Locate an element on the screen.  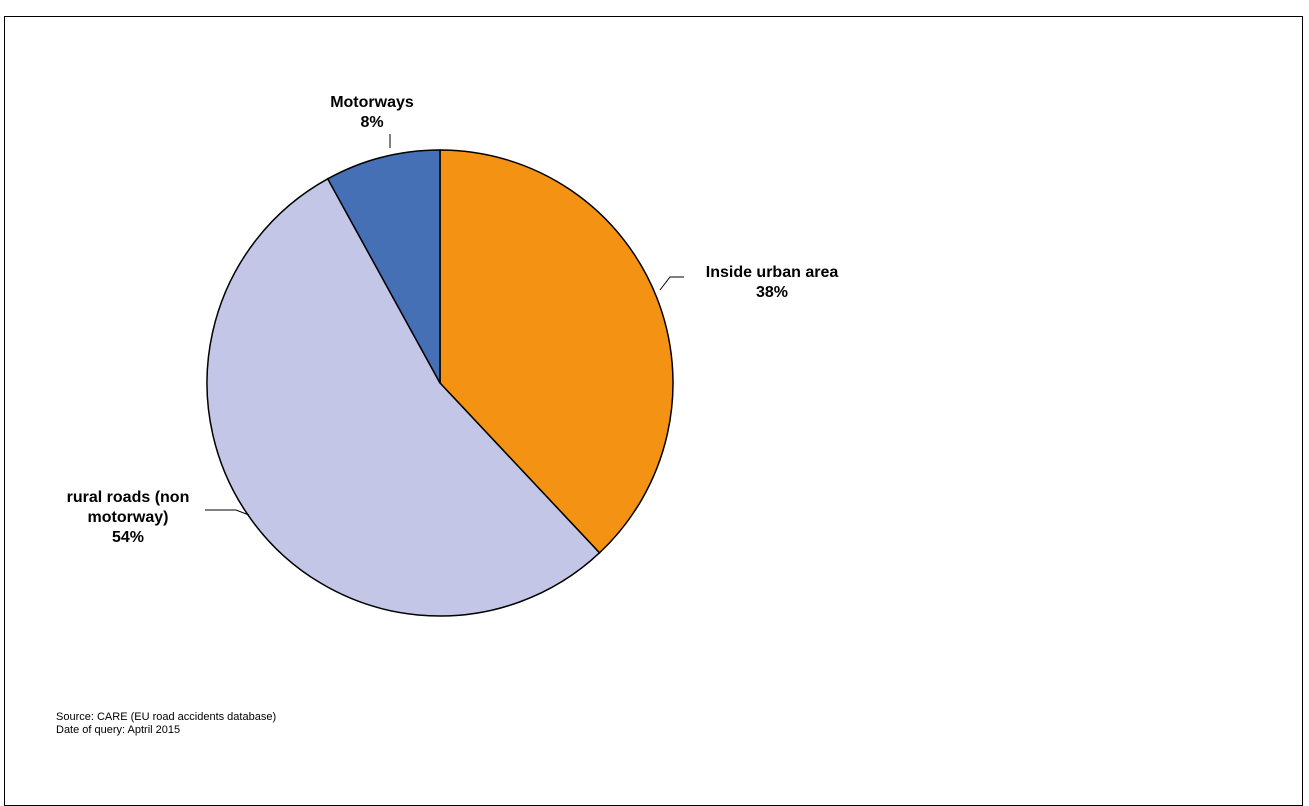
slice-value-label: 54% is located at coordinates (128, 537).